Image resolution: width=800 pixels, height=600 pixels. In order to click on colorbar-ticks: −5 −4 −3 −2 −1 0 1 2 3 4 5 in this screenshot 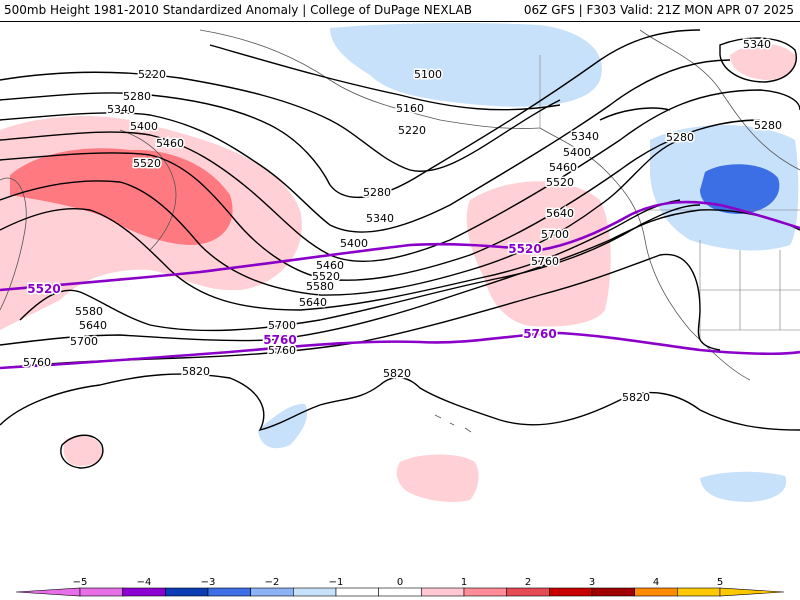, I will do `click(398, 582)`.